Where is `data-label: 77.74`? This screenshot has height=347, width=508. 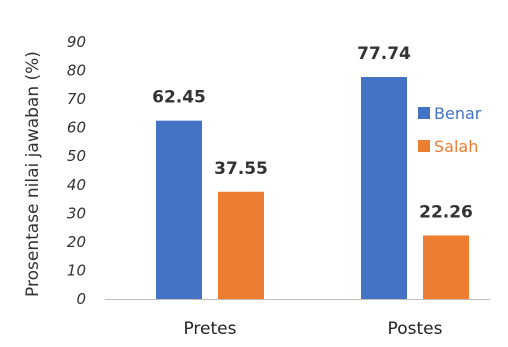
data-label: 77.74 is located at coordinates (384, 54).